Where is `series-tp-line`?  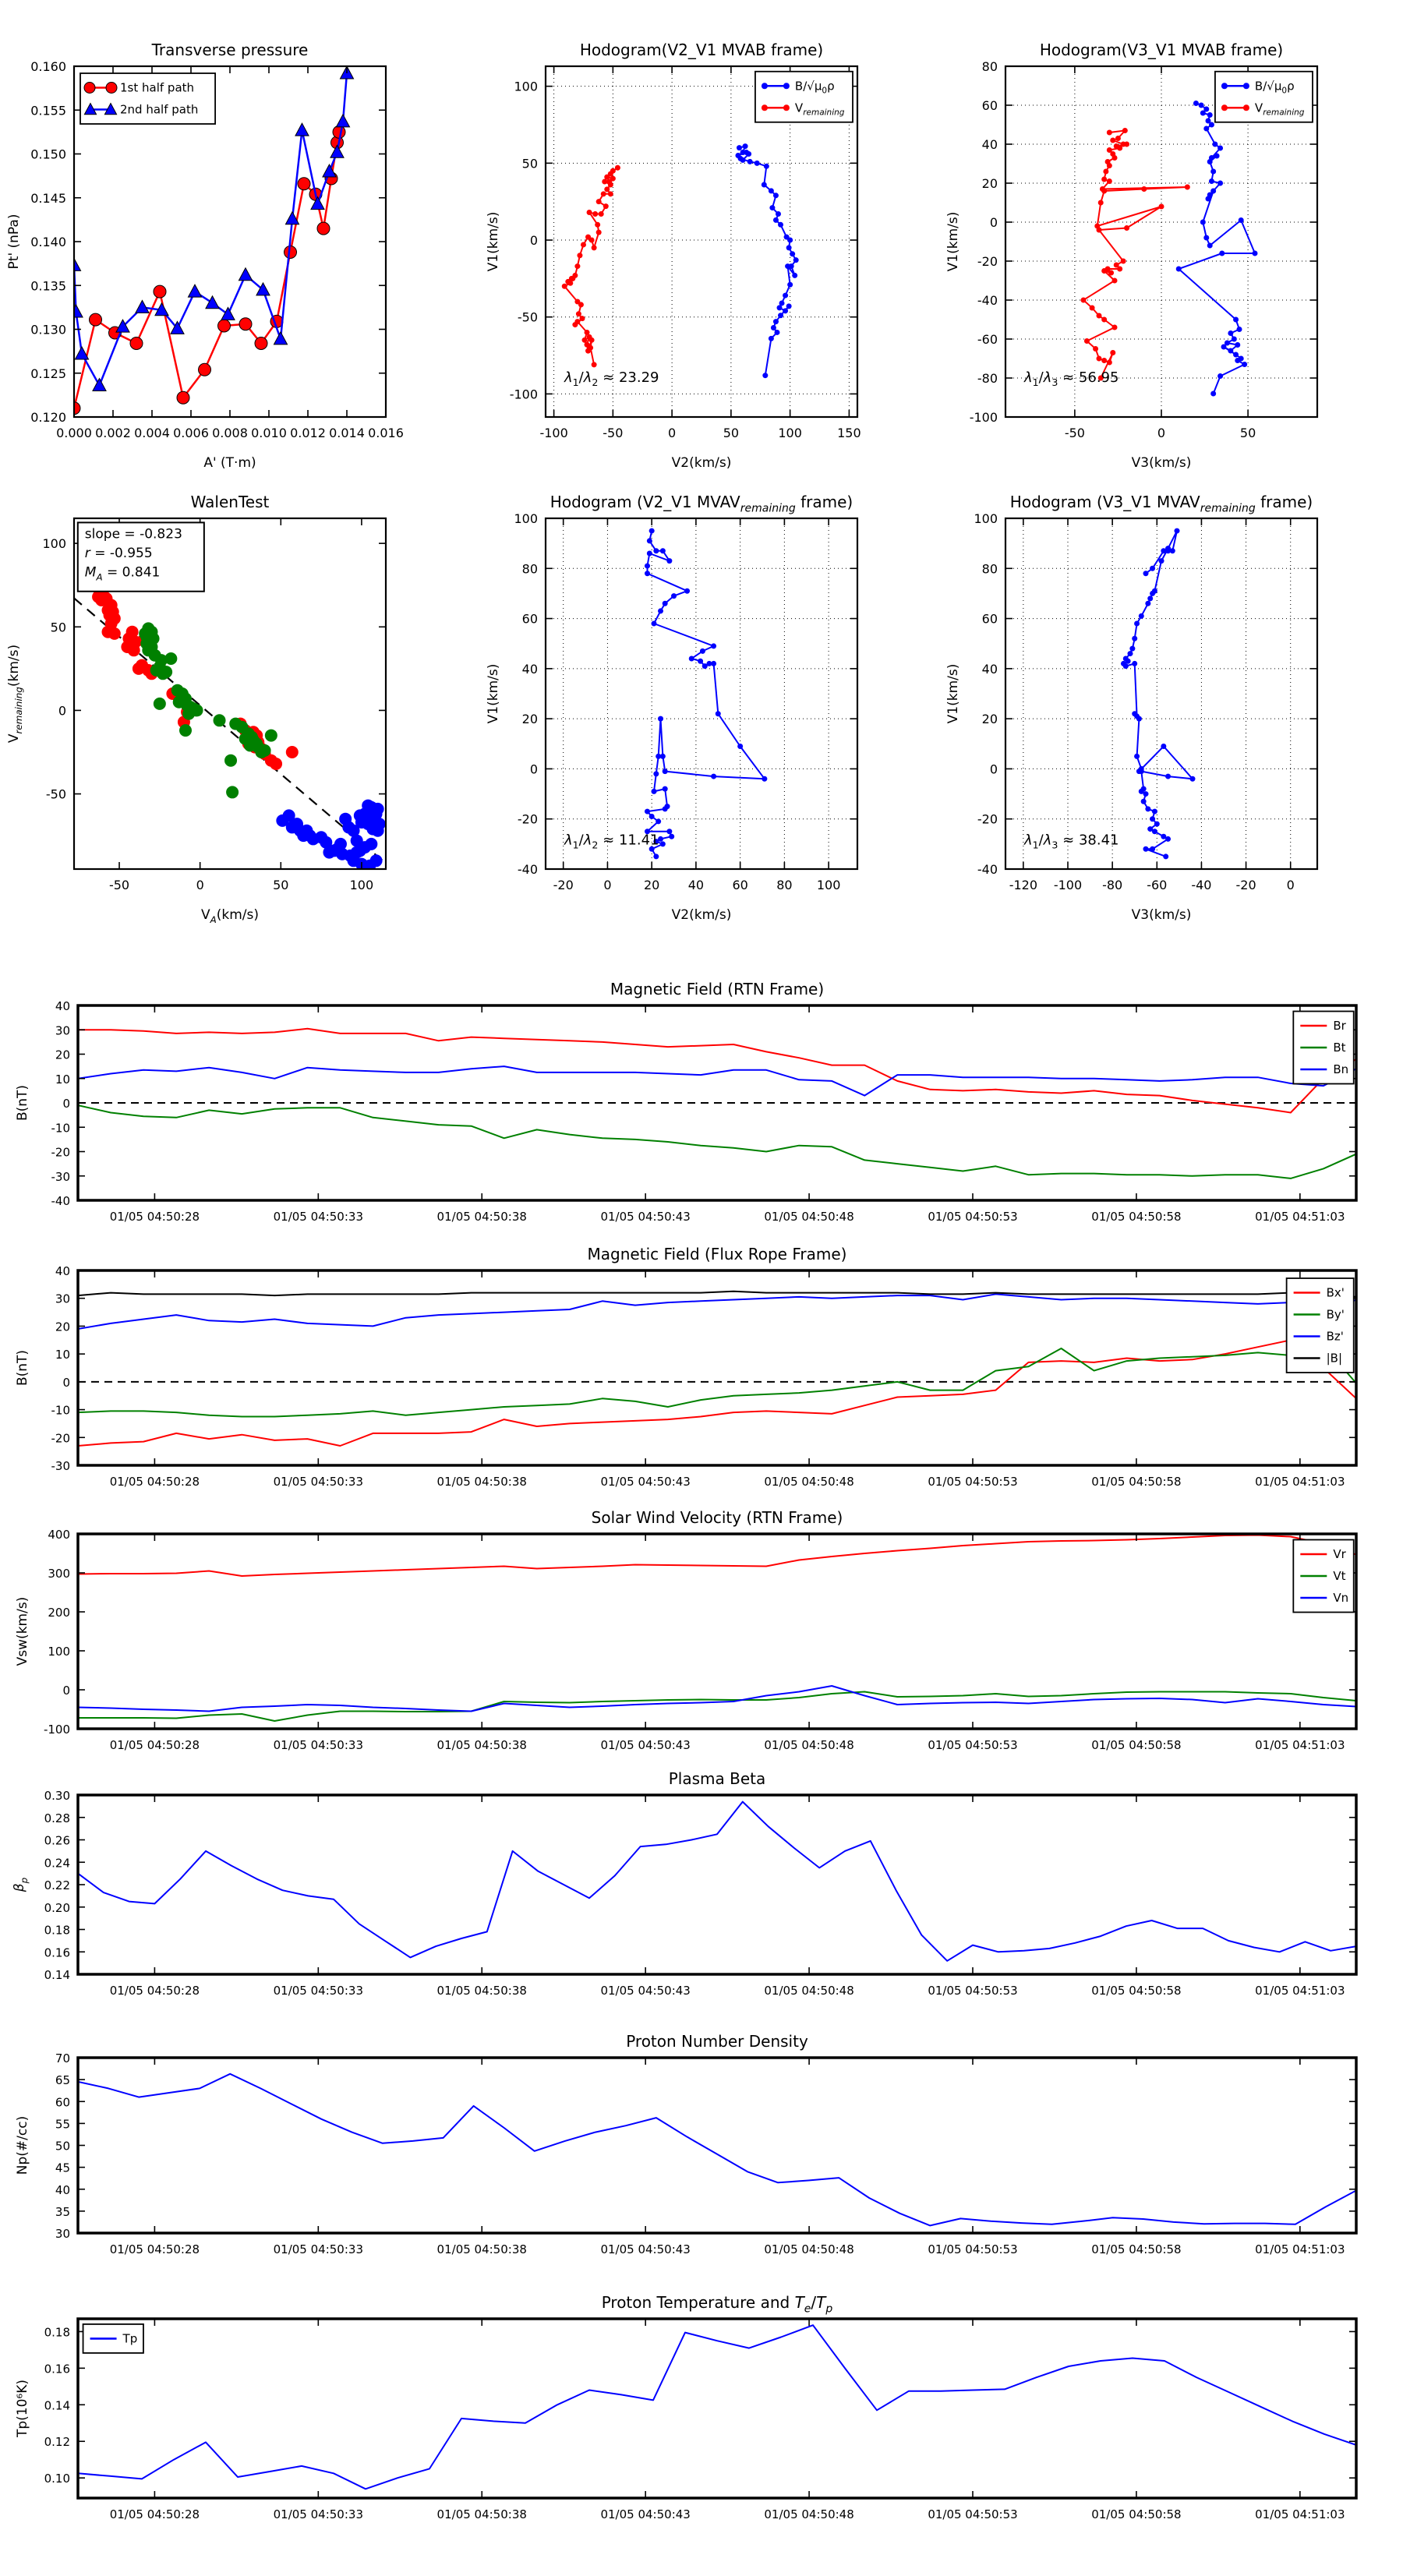 series-tp-line is located at coordinates (717, 2407).